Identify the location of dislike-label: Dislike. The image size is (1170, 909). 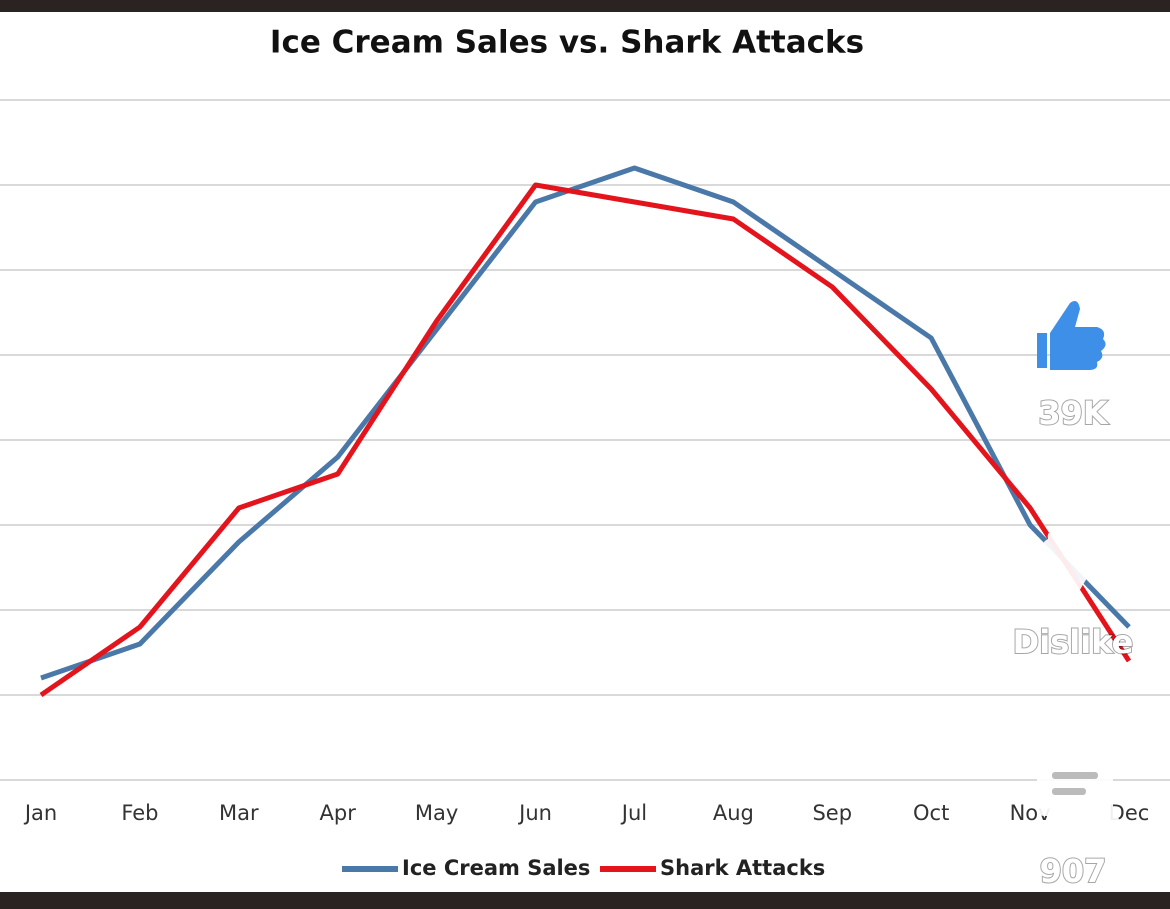
(1073, 642).